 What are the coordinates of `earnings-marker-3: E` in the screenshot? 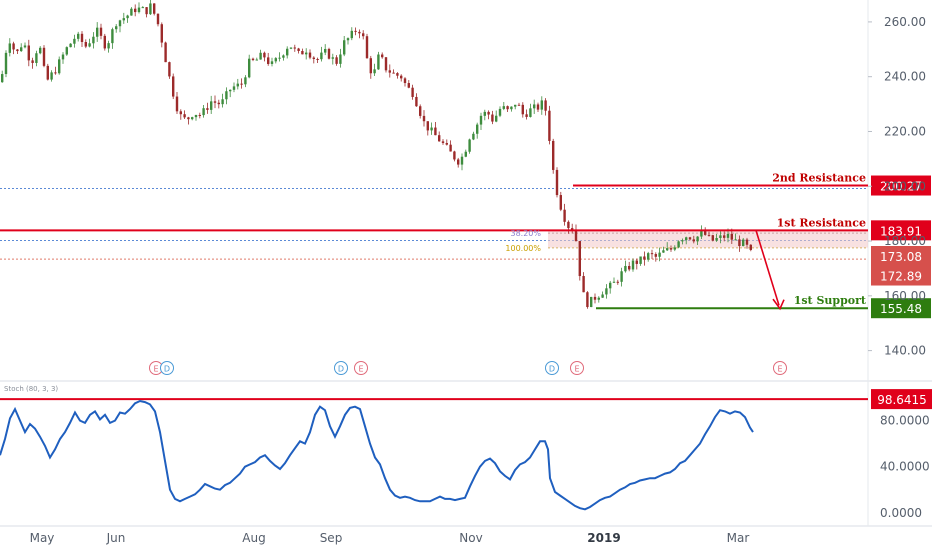 It's located at (361, 368).